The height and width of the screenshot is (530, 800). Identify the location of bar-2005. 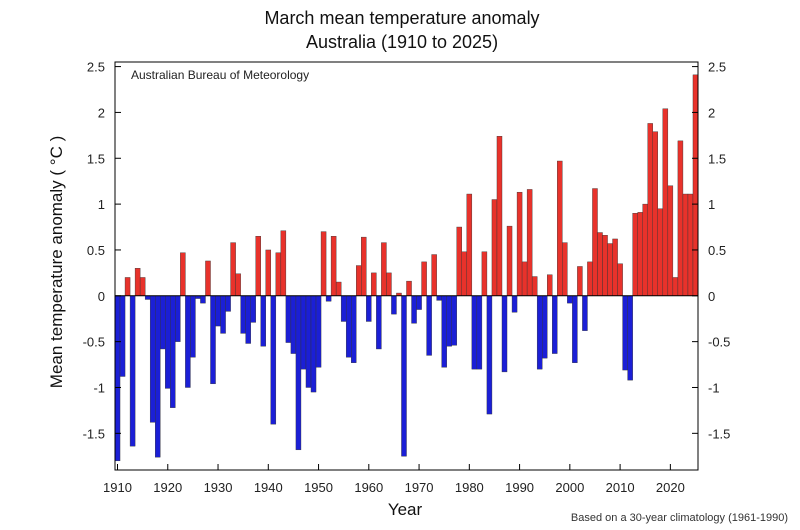
(595, 242).